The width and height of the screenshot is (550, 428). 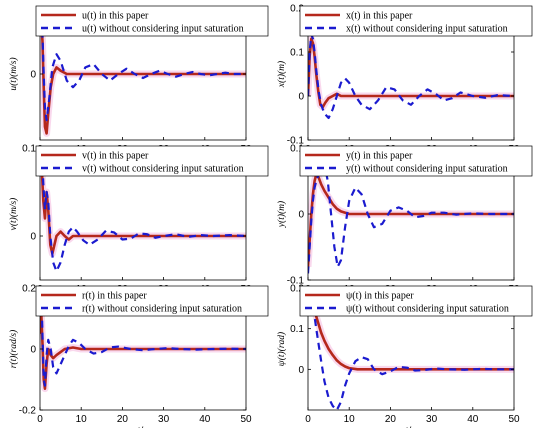 I want to click on y-axis-label: ψ(t)(rad), so click(x=281, y=349).